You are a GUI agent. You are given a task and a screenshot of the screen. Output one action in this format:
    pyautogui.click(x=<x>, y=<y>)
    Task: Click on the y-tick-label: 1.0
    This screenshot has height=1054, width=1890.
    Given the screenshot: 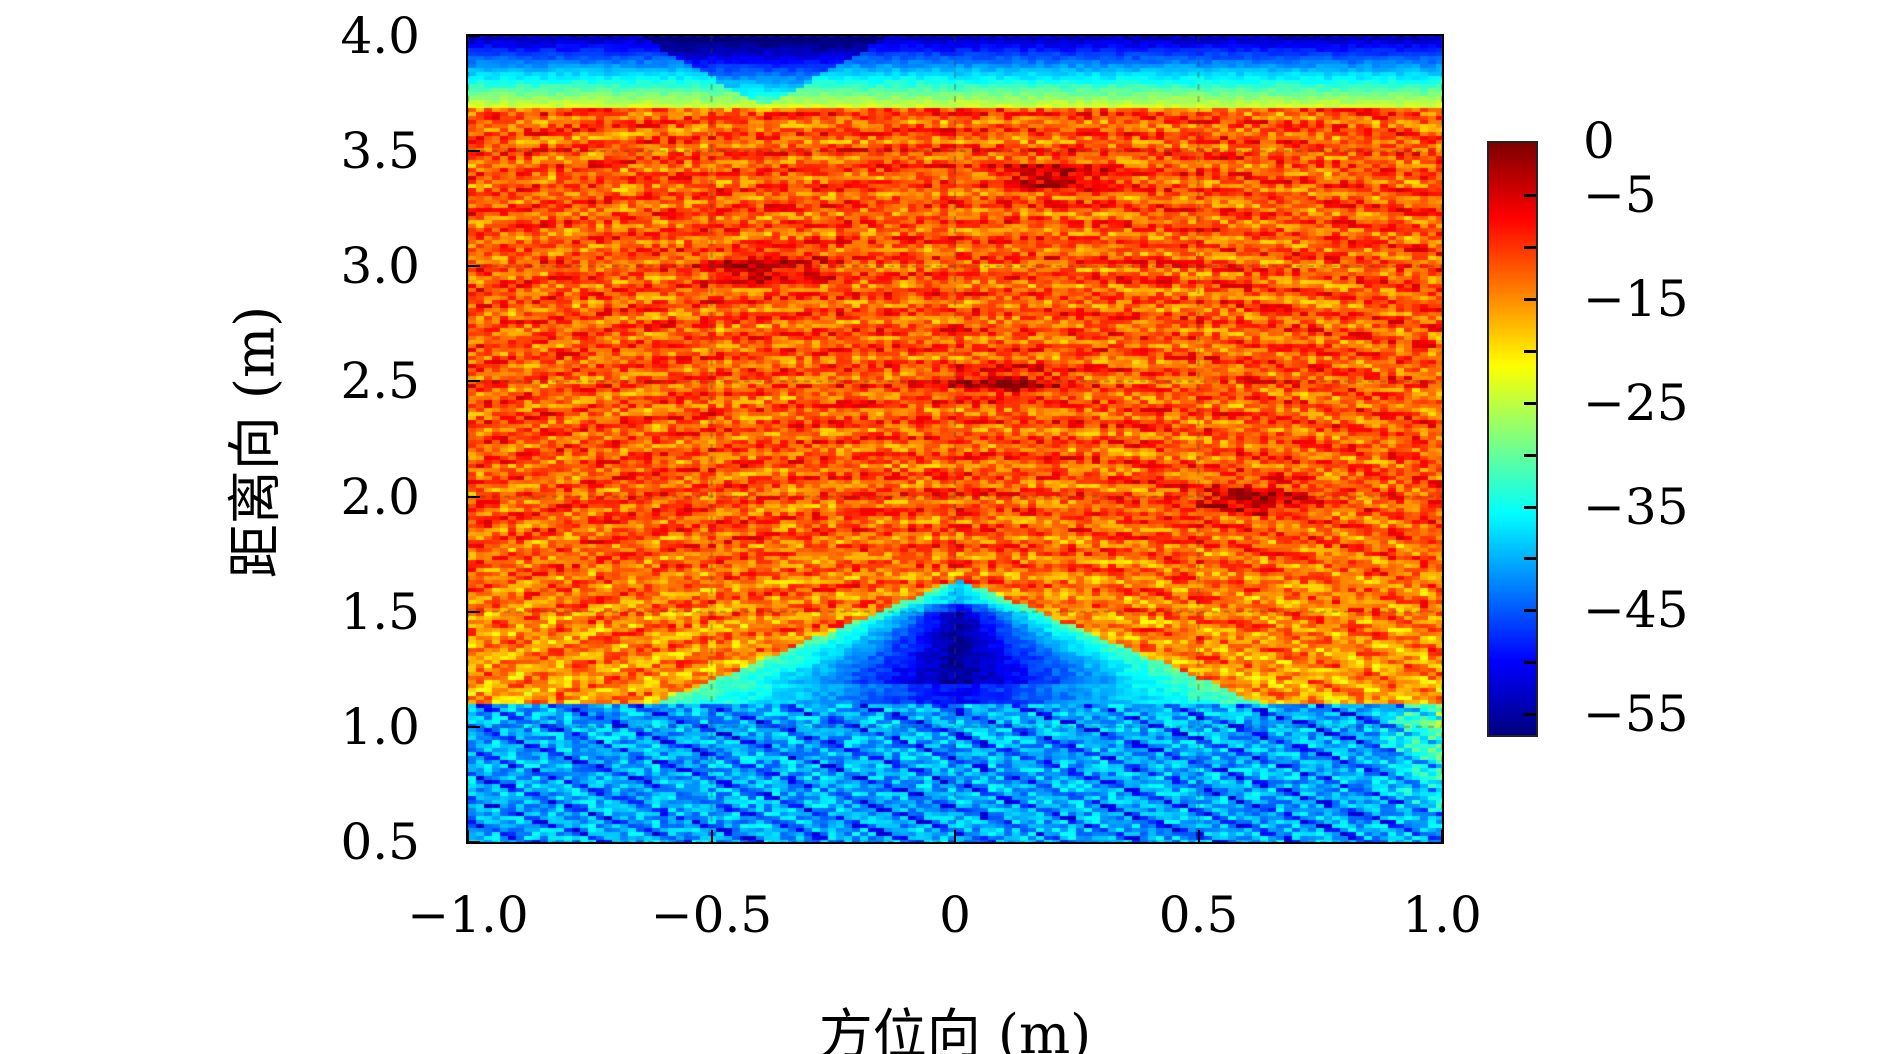 What is the action you would take?
    pyautogui.click(x=380, y=726)
    